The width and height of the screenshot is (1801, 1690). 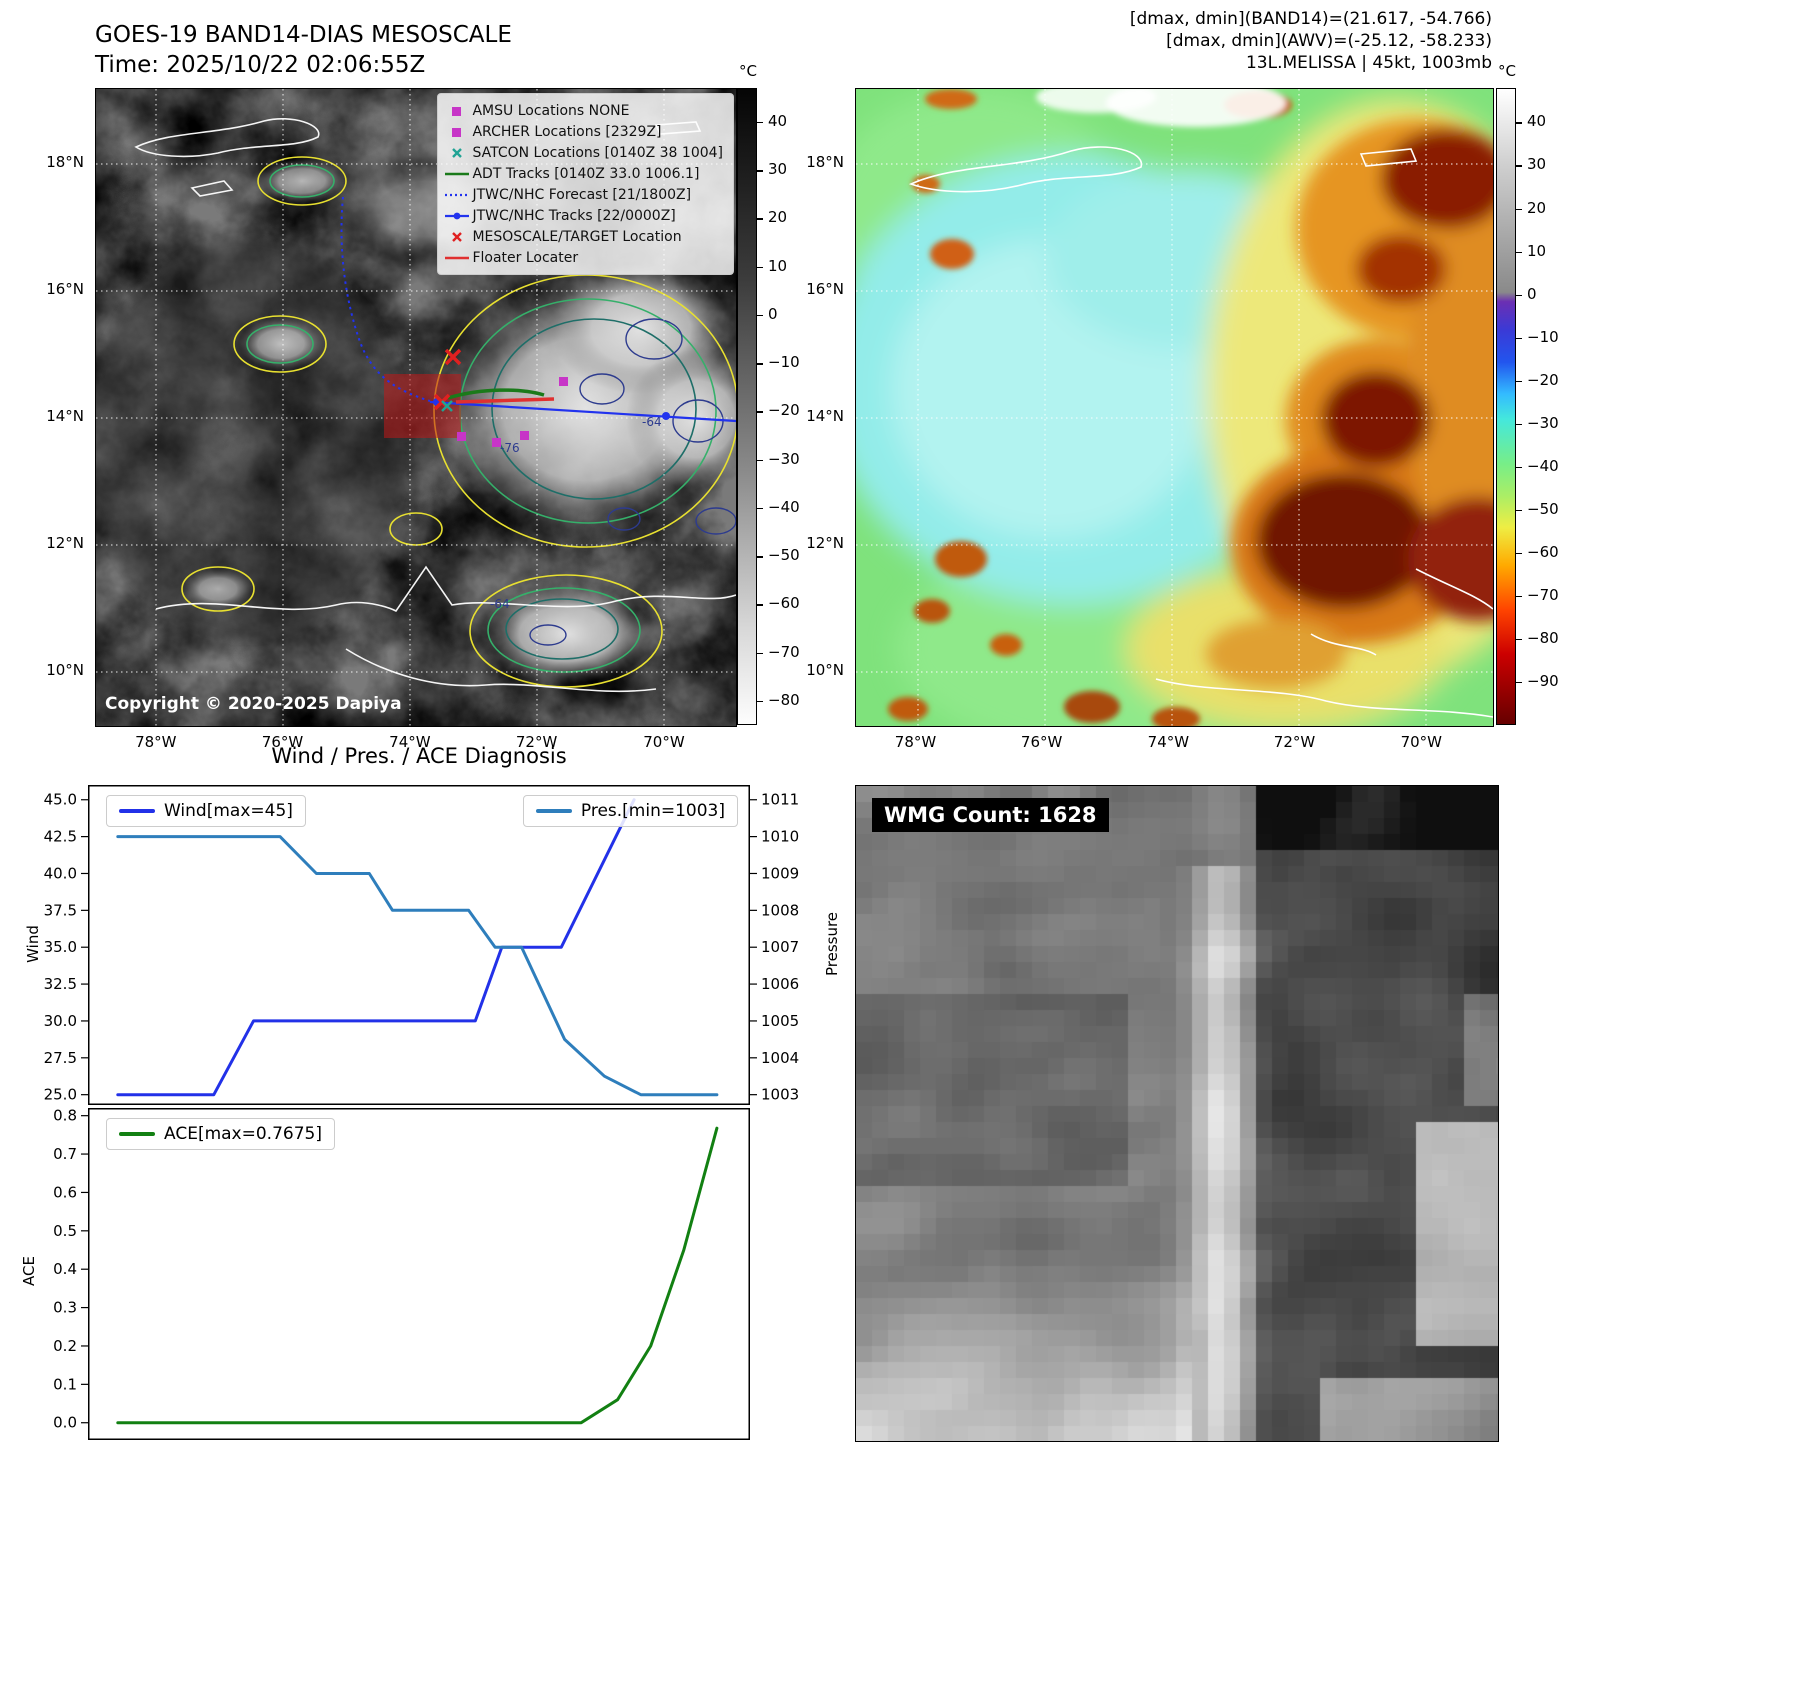 What do you see at coordinates (780, 1021) in the screenshot?
I see `svg-text: 1005` at bounding box center [780, 1021].